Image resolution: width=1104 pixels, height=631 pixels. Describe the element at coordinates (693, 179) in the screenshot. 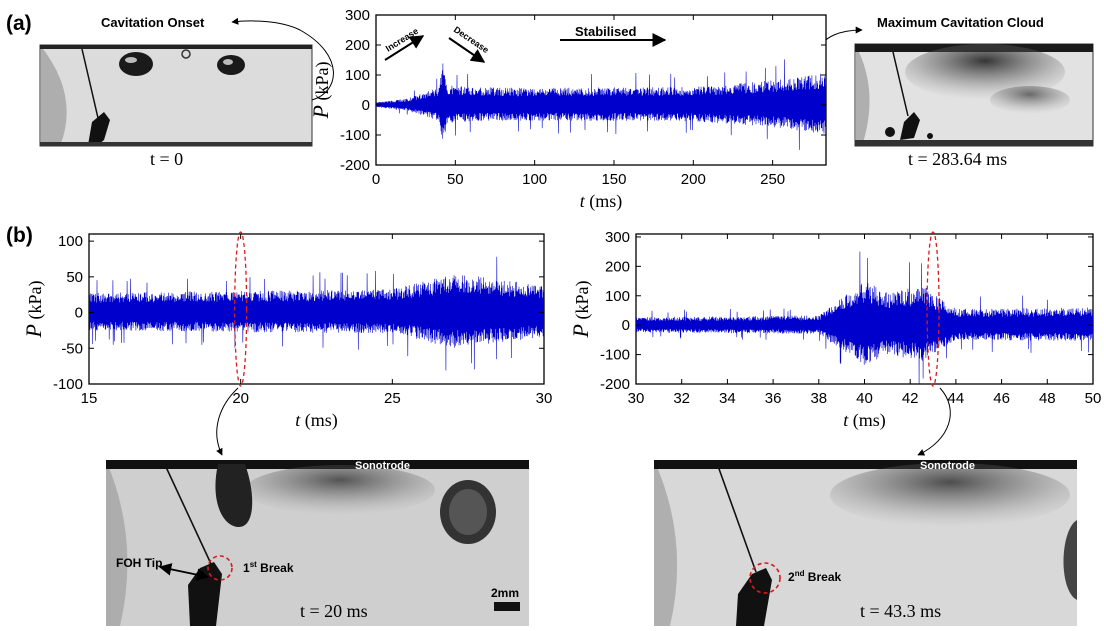

I see `x-tick-label: 200` at that location.